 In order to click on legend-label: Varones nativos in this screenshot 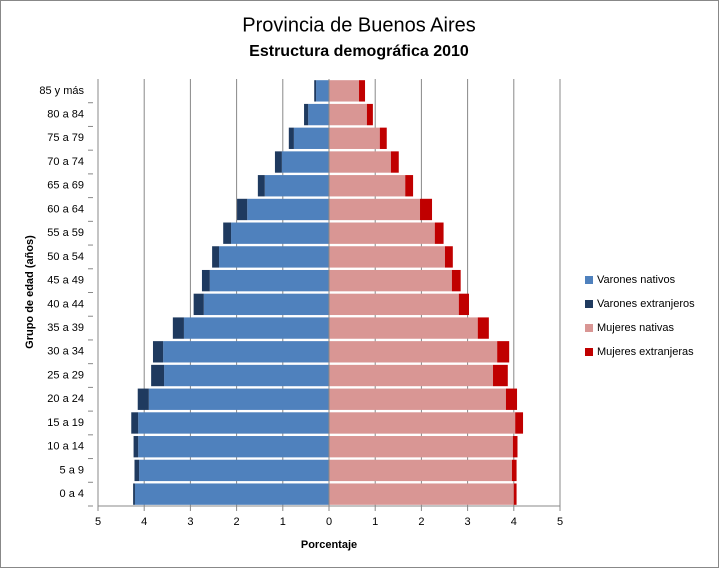, I will do `click(636, 280)`.